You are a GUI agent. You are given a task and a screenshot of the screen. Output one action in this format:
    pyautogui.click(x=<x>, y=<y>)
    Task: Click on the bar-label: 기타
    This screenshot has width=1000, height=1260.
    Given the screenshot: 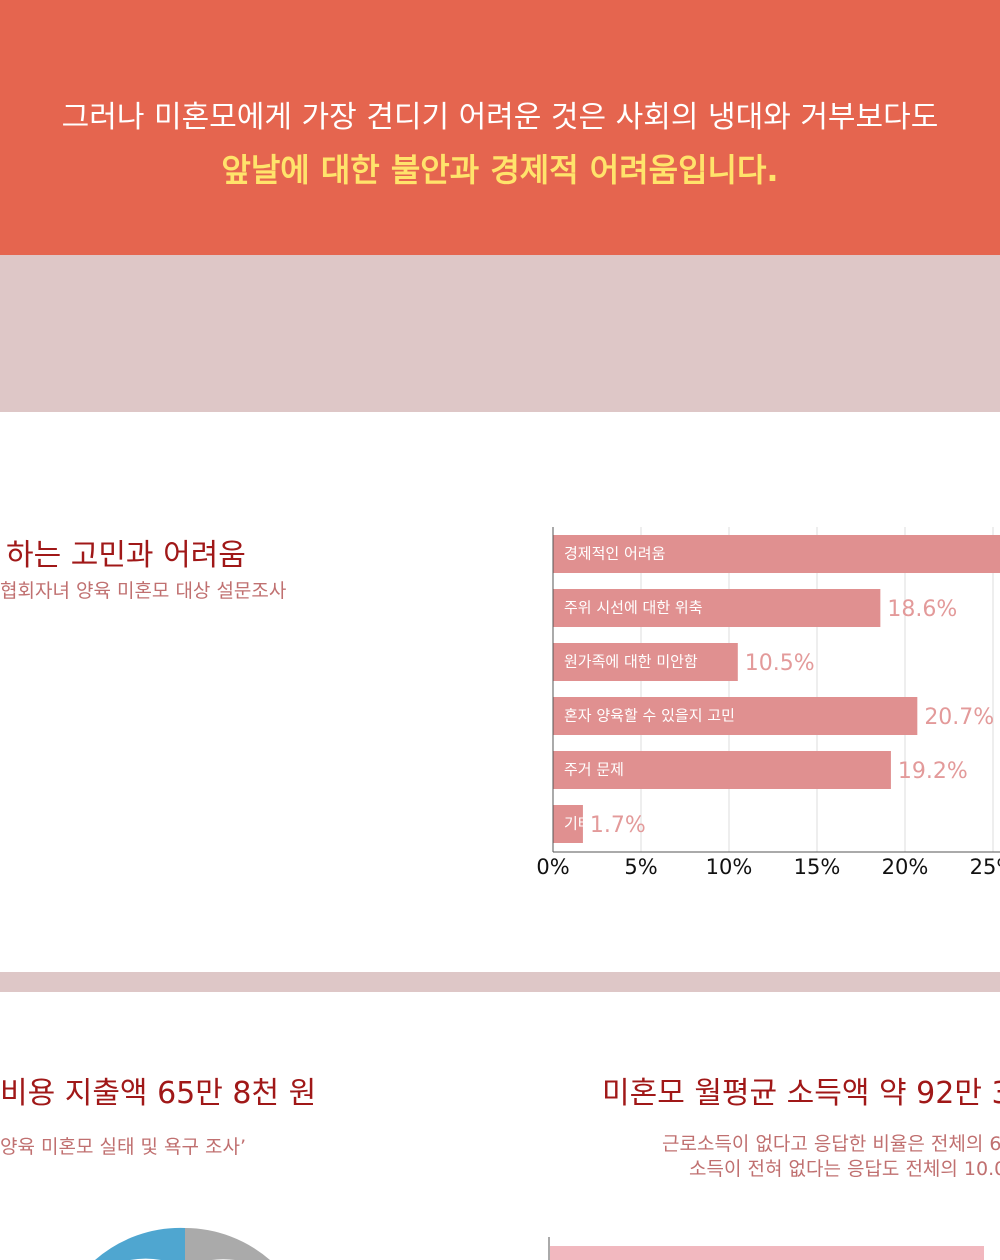 What is the action you would take?
    pyautogui.click(x=578, y=824)
    